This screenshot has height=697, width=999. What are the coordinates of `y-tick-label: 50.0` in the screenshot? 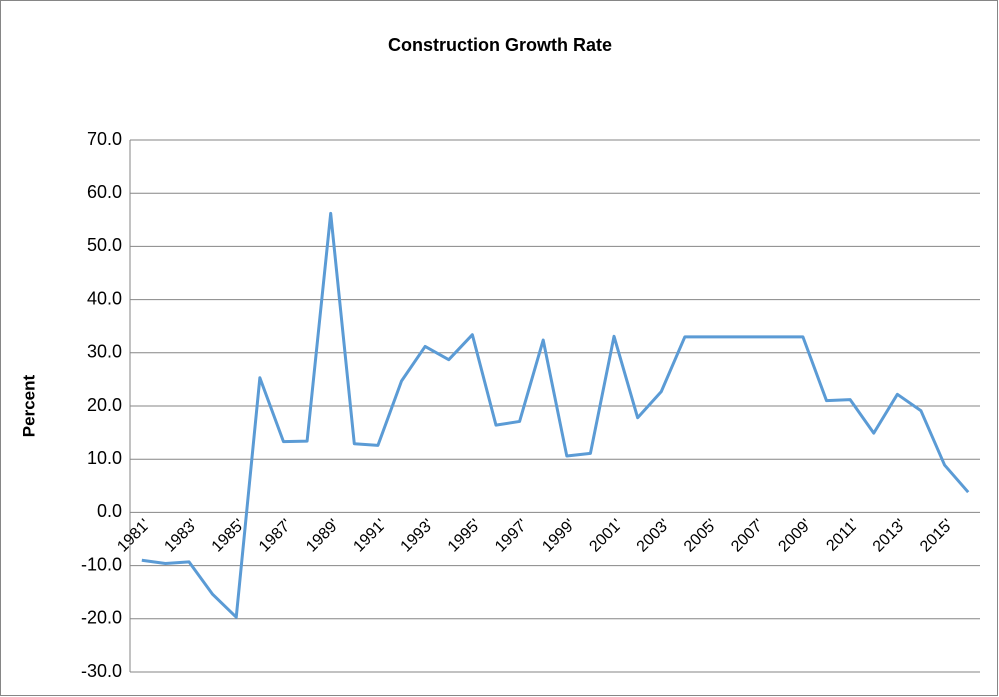 It's located at (104, 245).